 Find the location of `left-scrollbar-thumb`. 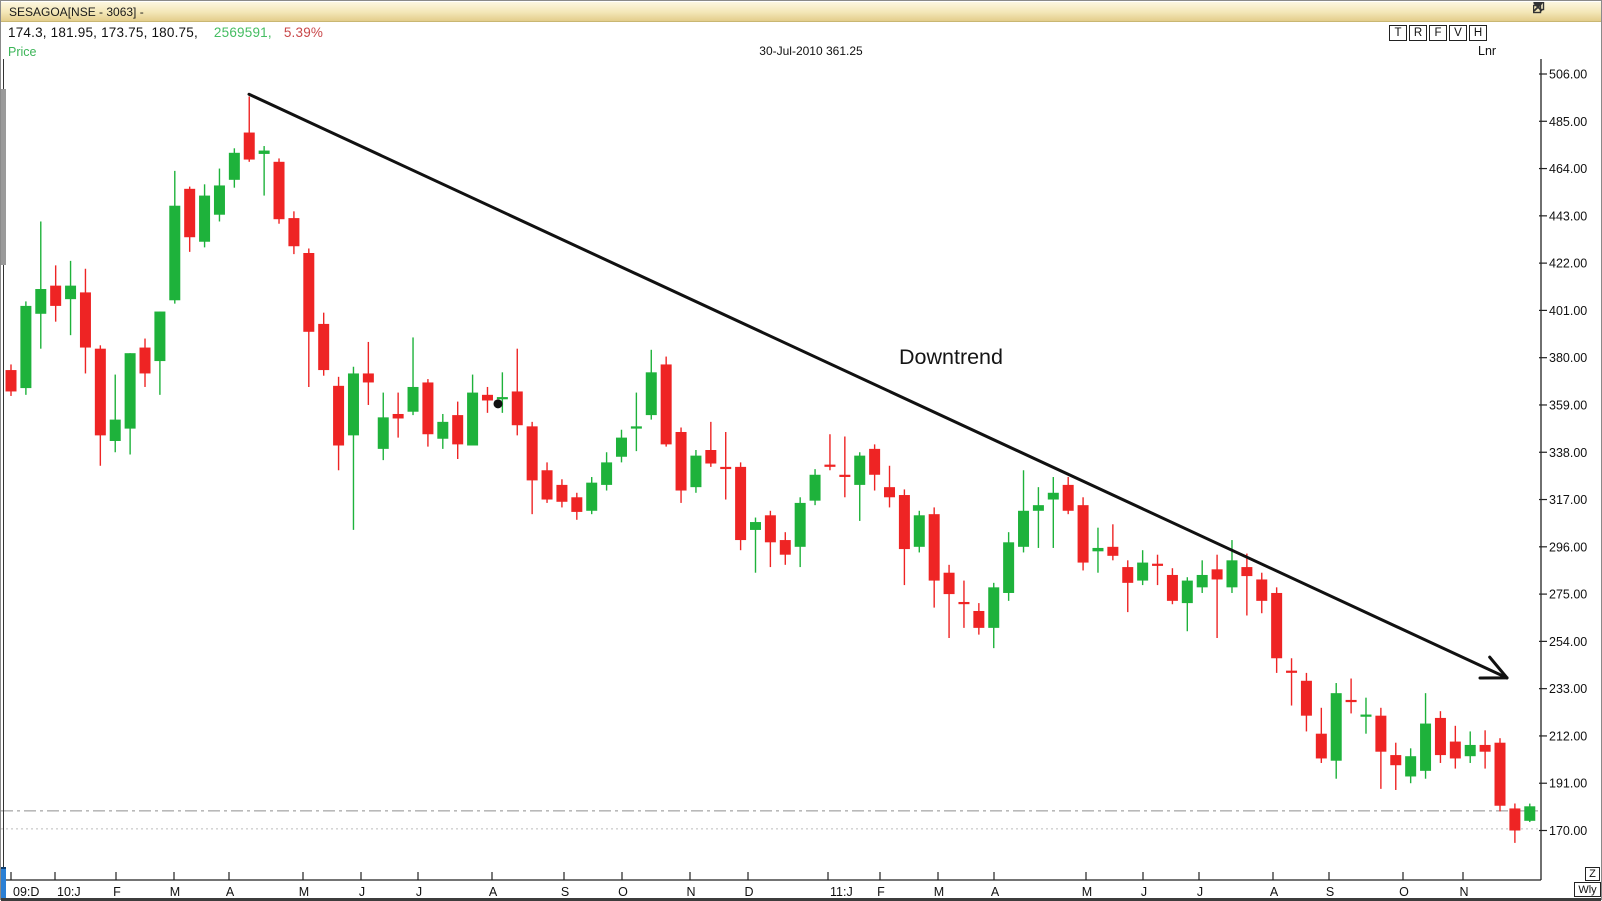

left-scrollbar-thumb is located at coordinates (3, 177).